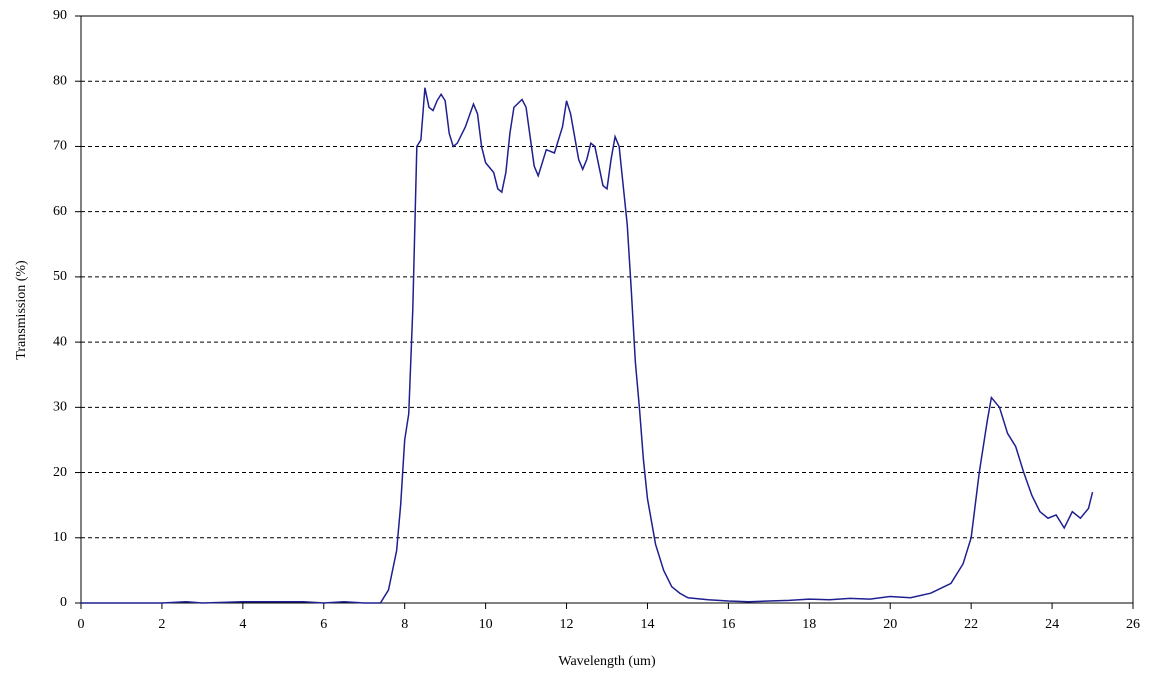 This screenshot has height=677, width=1149. I want to click on y-tick-label: 80, so click(60, 80).